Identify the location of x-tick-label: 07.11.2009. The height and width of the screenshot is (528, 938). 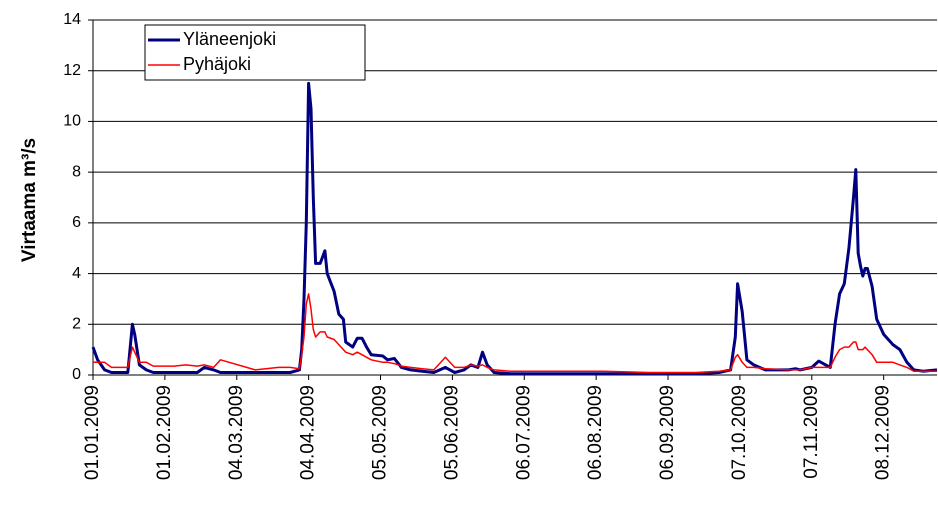
(811, 432).